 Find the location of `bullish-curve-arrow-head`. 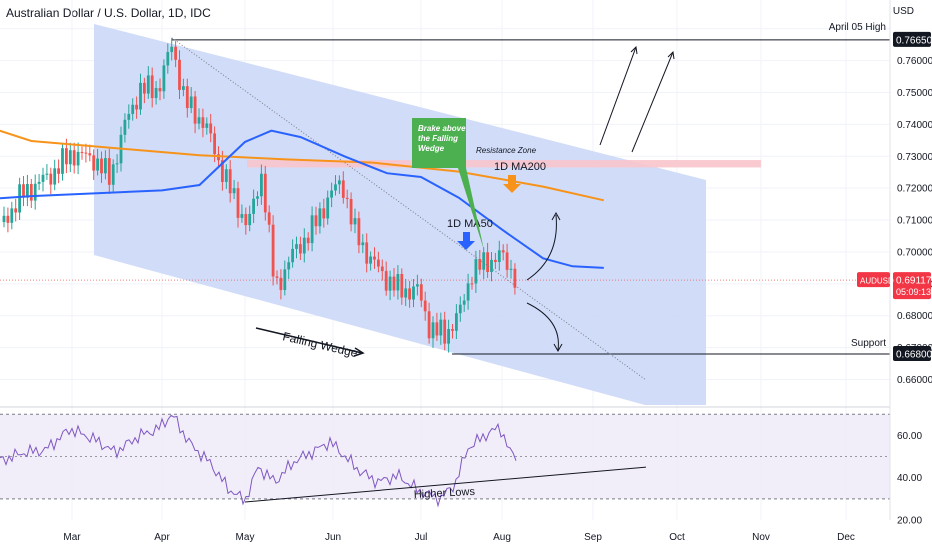

bullish-curve-arrow-head is located at coordinates (556, 216).